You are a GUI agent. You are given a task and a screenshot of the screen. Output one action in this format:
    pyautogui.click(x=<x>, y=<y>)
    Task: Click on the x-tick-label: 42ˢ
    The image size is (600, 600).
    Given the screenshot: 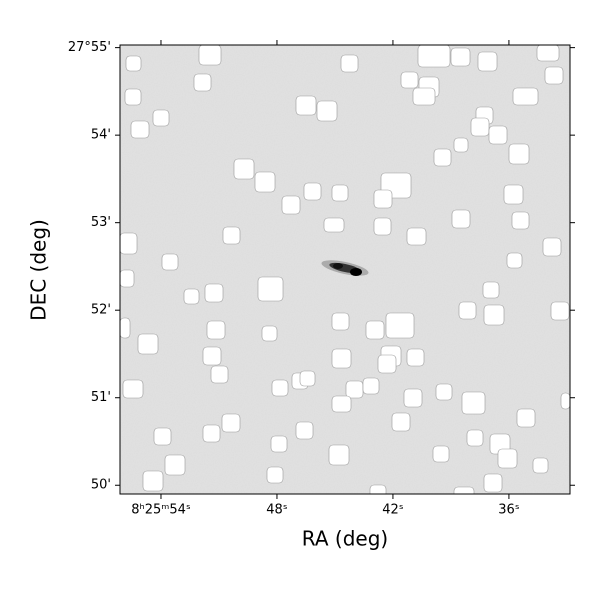 What is the action you would take?
    pyautogui.click(x=393, y=510)
    